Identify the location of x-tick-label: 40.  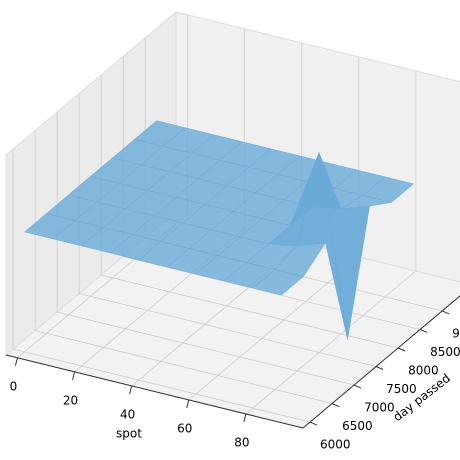
(127, 414).